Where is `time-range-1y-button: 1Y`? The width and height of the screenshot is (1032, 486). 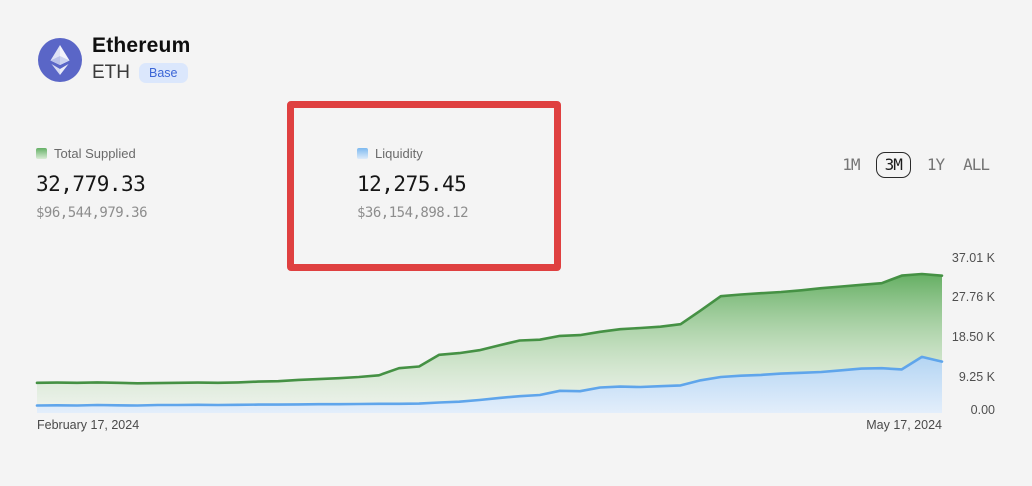
time-range-1y-button: 1Y is located at coordinates (935, 164).